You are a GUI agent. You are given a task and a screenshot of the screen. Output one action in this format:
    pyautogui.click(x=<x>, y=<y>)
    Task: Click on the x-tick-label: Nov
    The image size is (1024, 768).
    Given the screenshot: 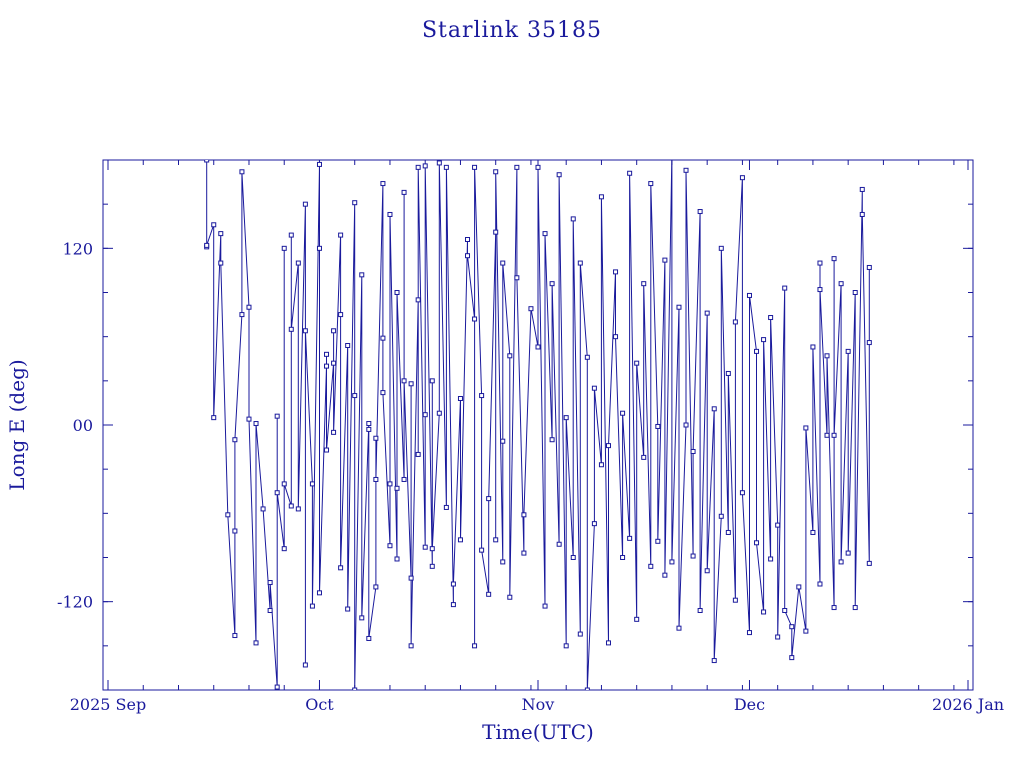 What is the action you would take?
    pyautogui.click(x=538, y=704)
    